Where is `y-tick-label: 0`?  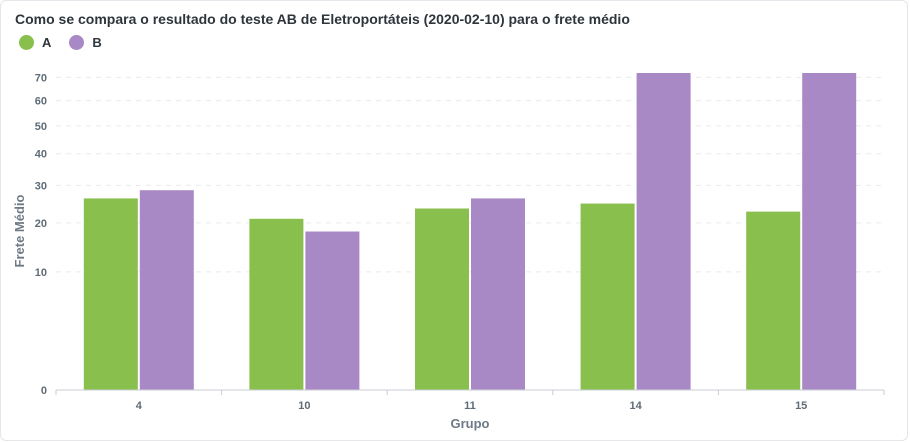
y-tick-label: 0 is located at coordinates (44, 391).